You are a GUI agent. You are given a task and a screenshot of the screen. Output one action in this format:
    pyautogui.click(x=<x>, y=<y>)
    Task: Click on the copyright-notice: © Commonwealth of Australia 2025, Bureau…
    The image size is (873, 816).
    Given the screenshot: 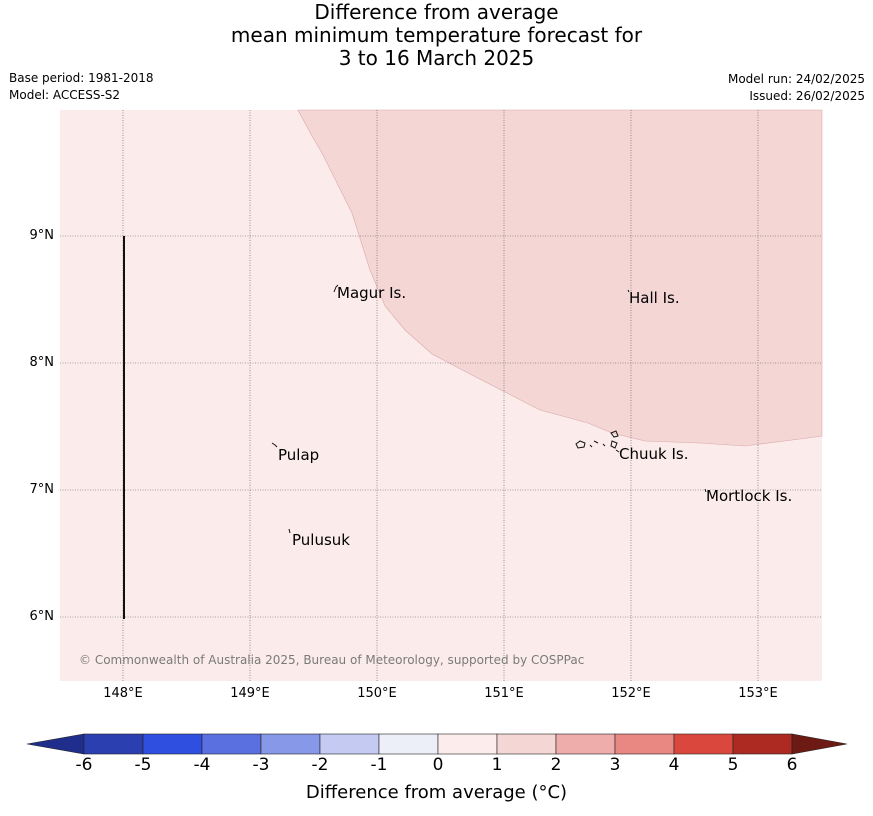 What is the action you would take?
    pyautogui.click(x=332, y=660)
    